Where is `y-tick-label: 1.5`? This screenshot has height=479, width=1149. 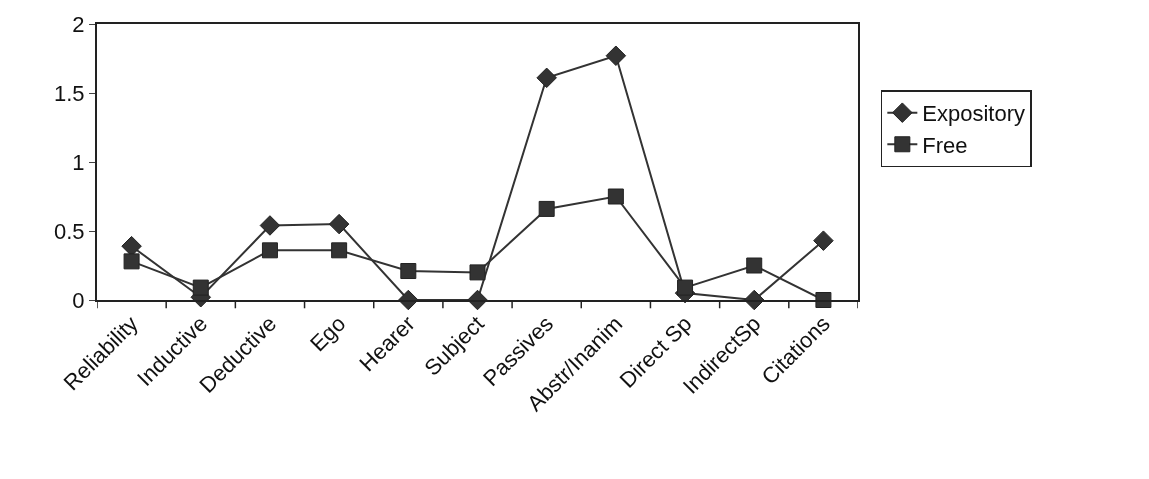 y-tick-label: 1.5 is located at coordinates (69, 93).